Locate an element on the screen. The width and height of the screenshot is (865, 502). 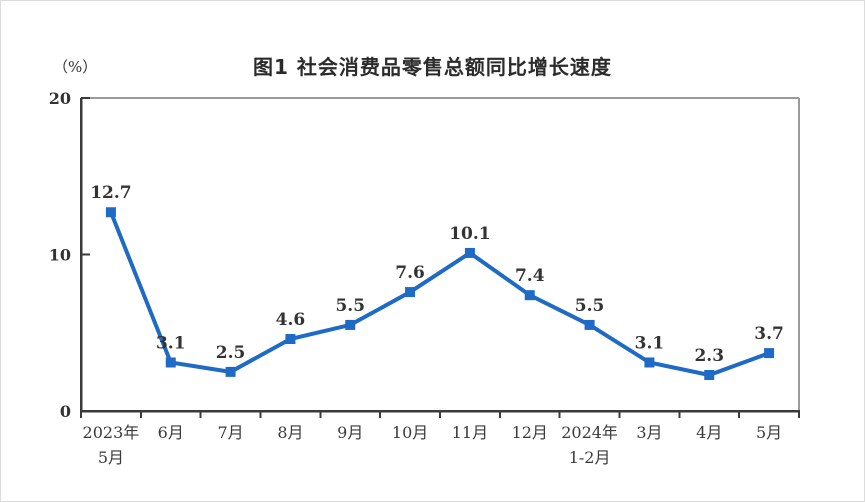
data-point-label: 7.4 is located at coordinates (530, 276).